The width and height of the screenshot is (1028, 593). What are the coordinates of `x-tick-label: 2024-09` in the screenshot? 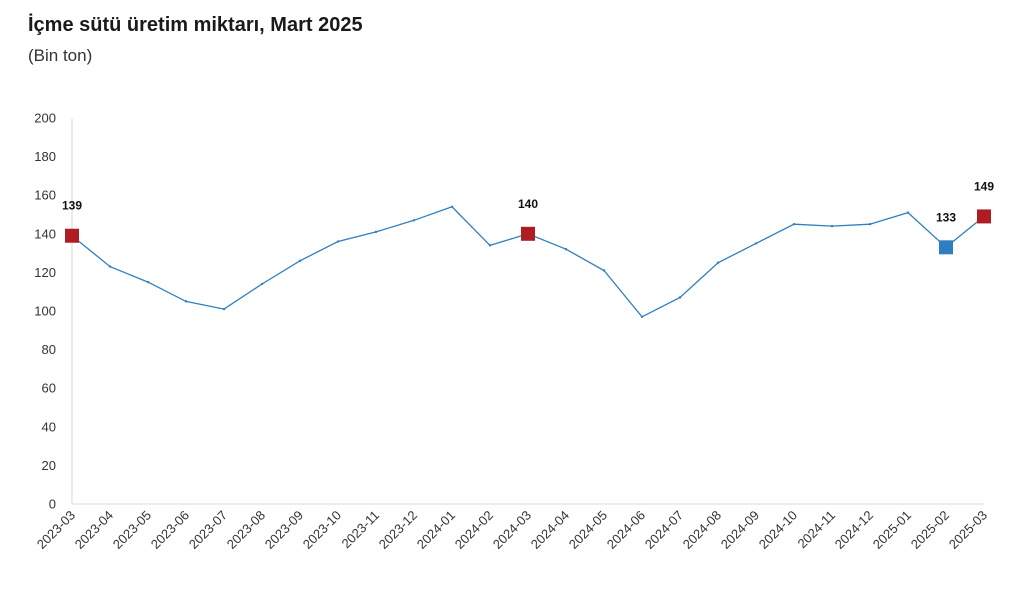 It's located at (740, 530).